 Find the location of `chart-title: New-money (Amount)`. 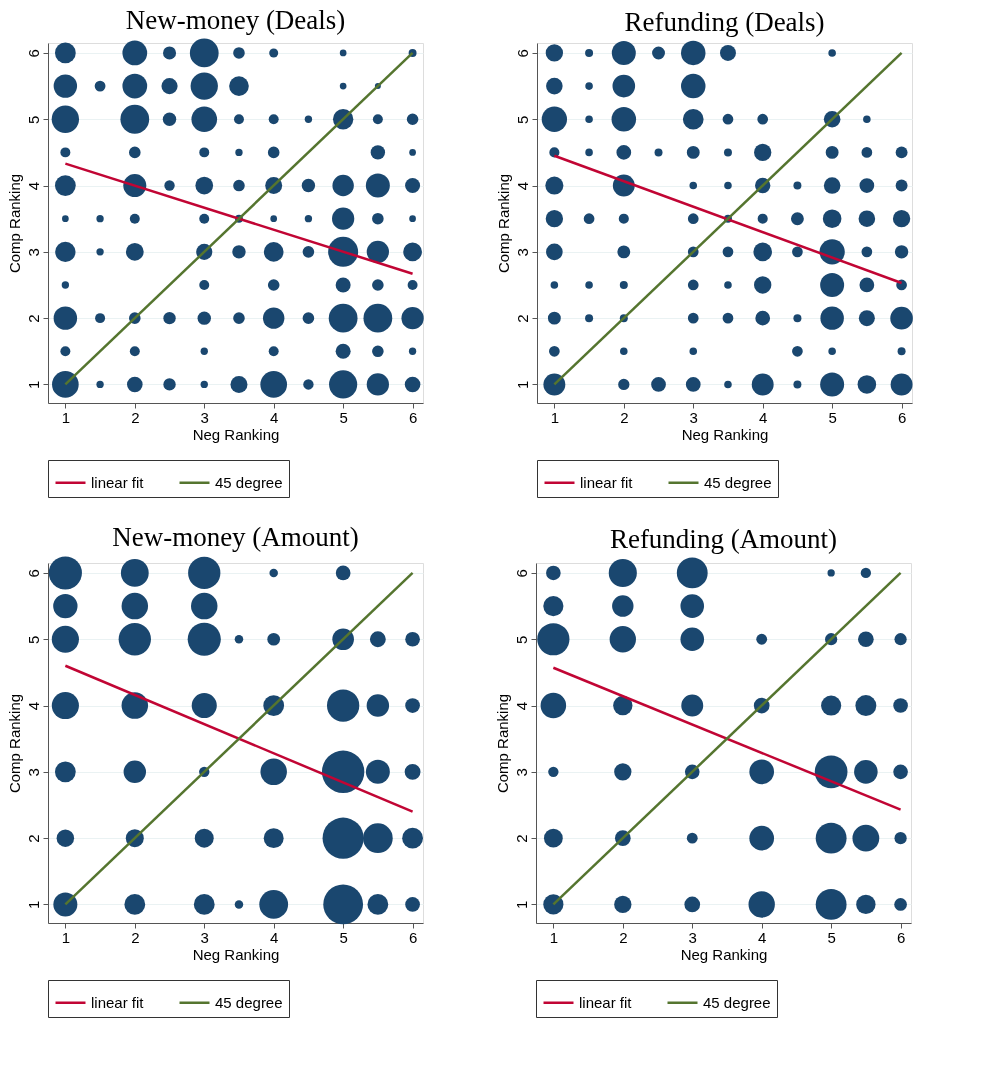

chart-title: New-money (Amount) is located at coordinates (235, 537).